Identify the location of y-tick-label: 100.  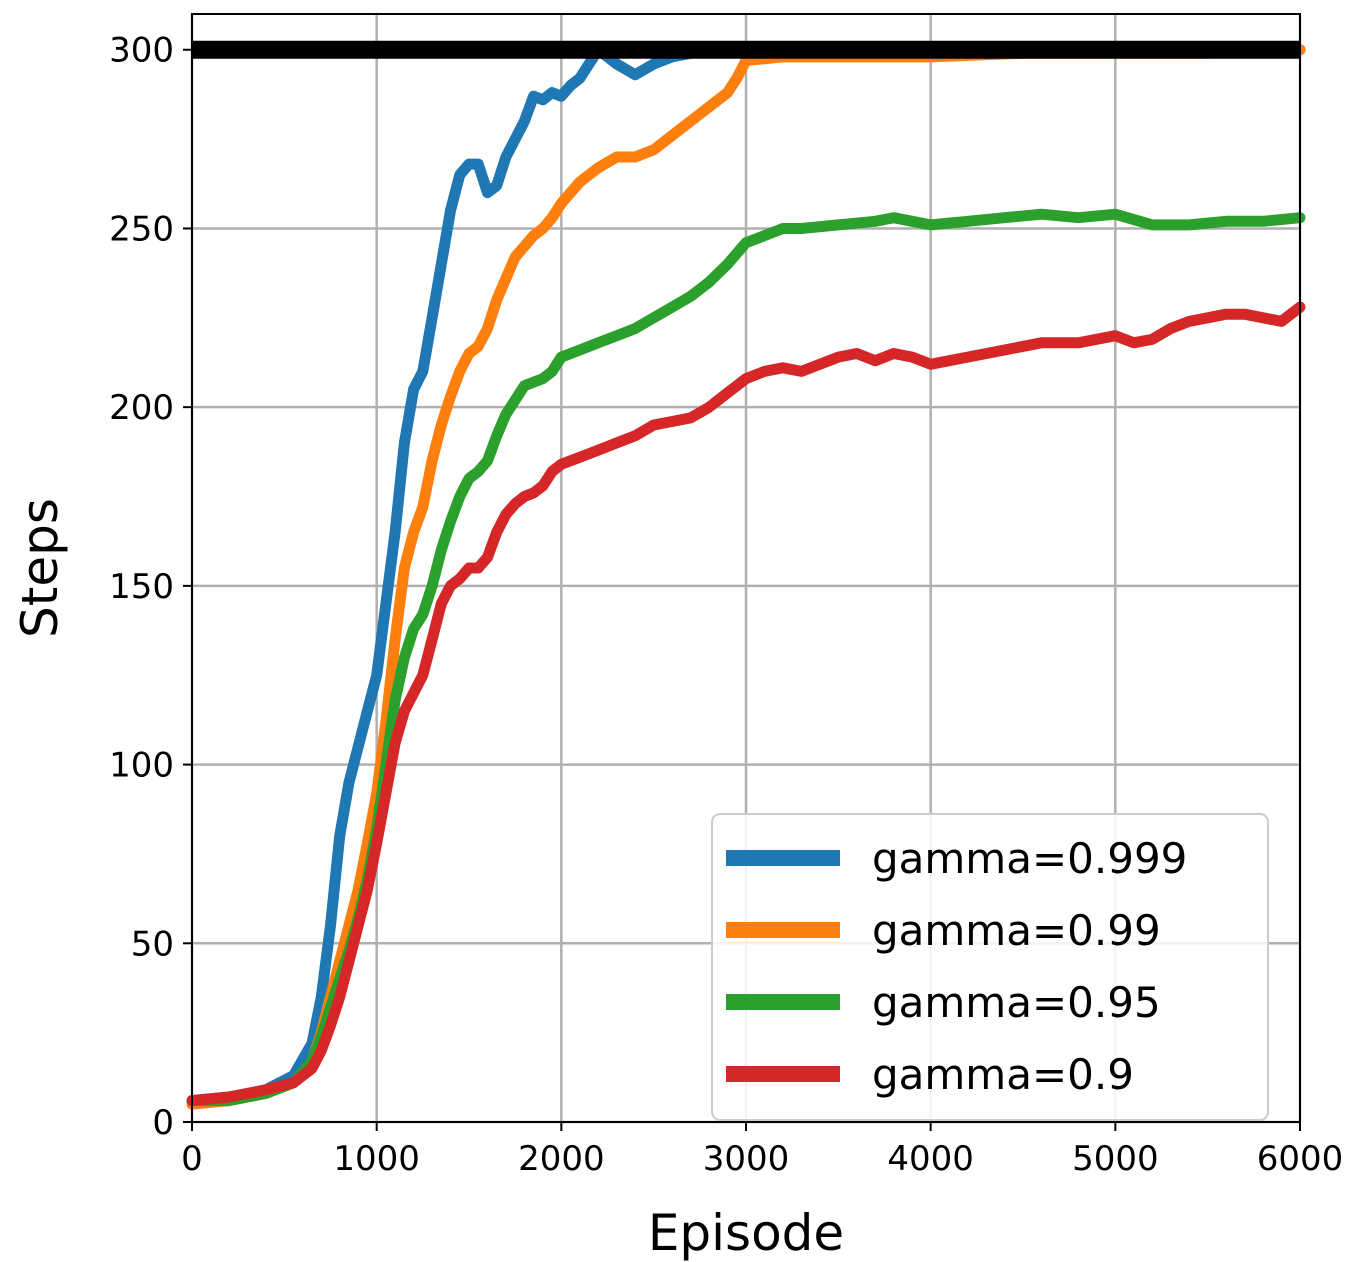
(141, 766).